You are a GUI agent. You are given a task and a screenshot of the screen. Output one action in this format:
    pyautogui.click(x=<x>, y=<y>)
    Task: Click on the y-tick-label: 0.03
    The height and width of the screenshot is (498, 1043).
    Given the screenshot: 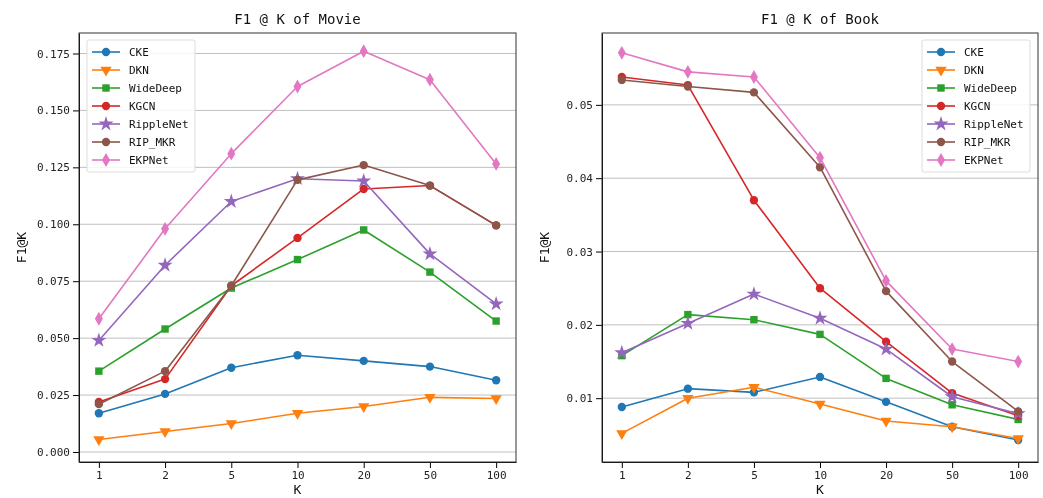 What is the action you would take?
    pyautogui.click(x=579, y=252)
    